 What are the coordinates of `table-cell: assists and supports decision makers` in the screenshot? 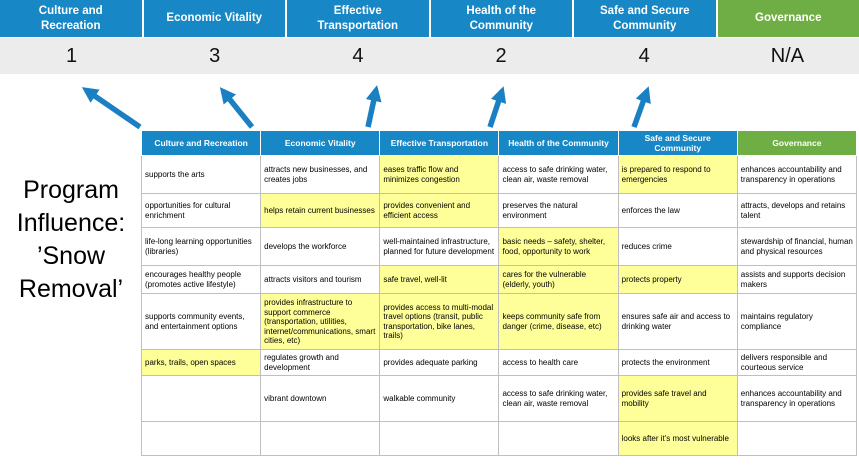 It's located at (797, 280).